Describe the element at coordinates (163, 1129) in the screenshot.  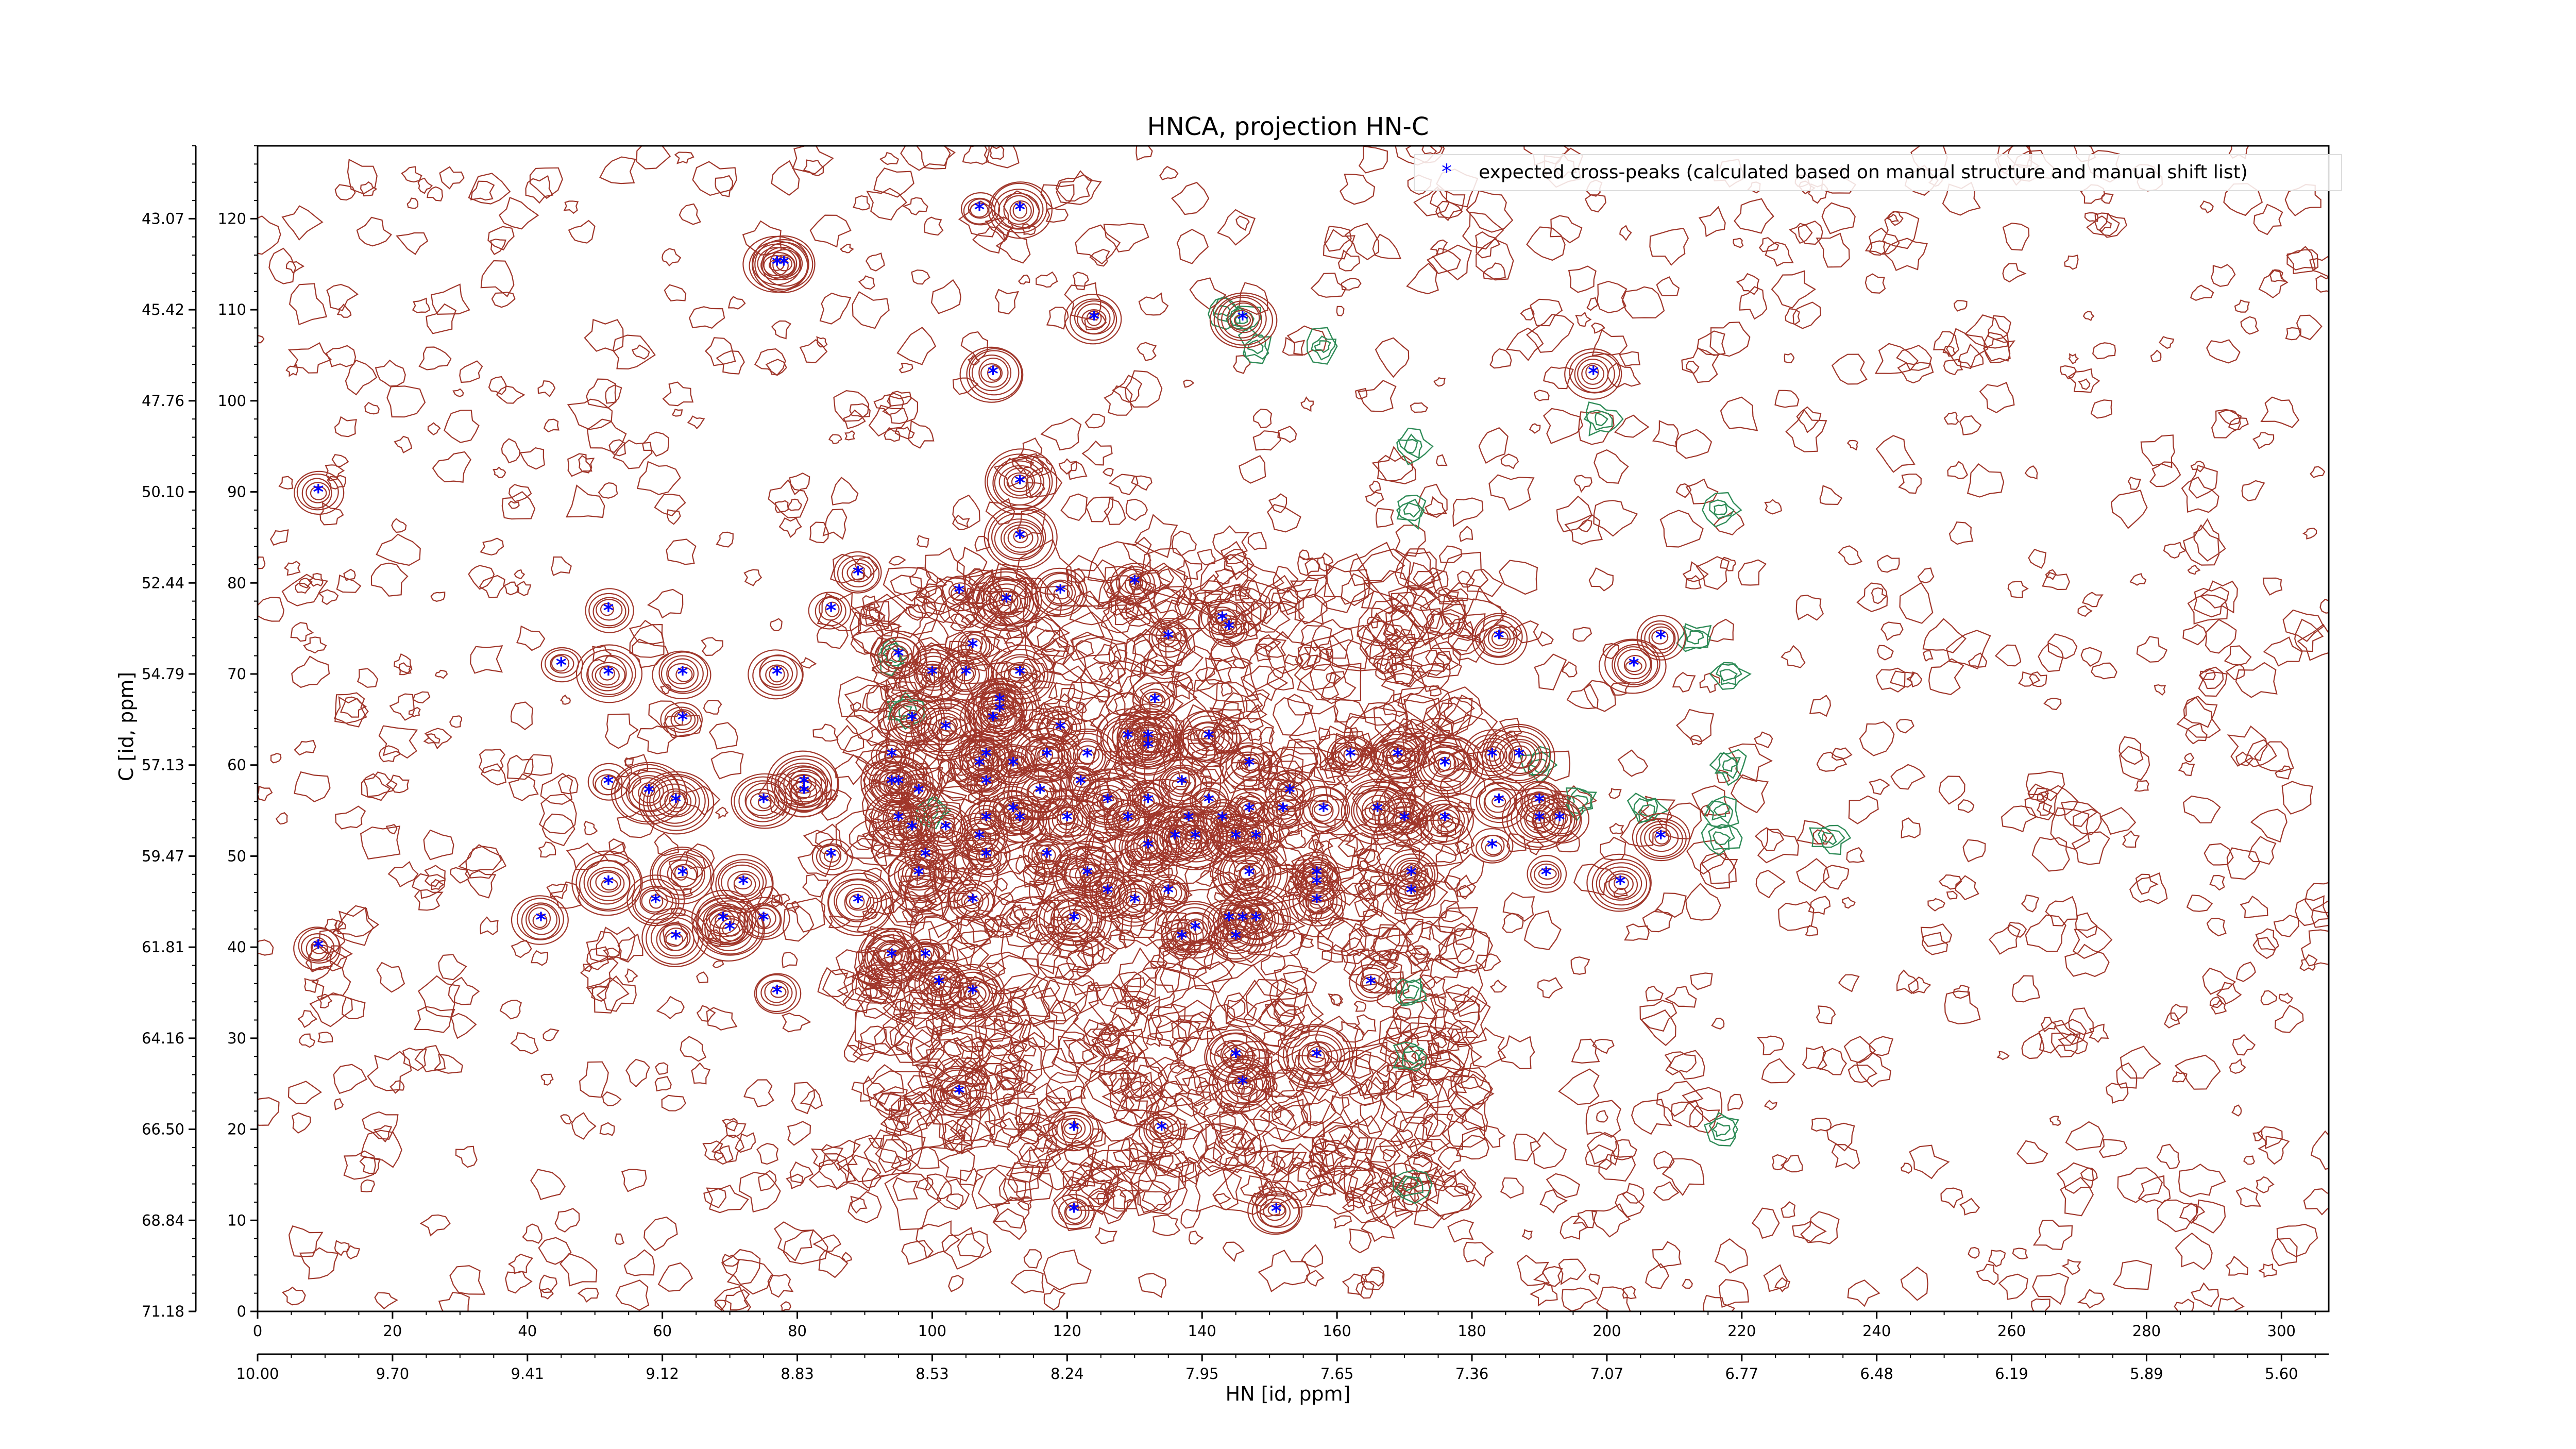
I see `y-ppm-tick-label: 66.50` at that location.